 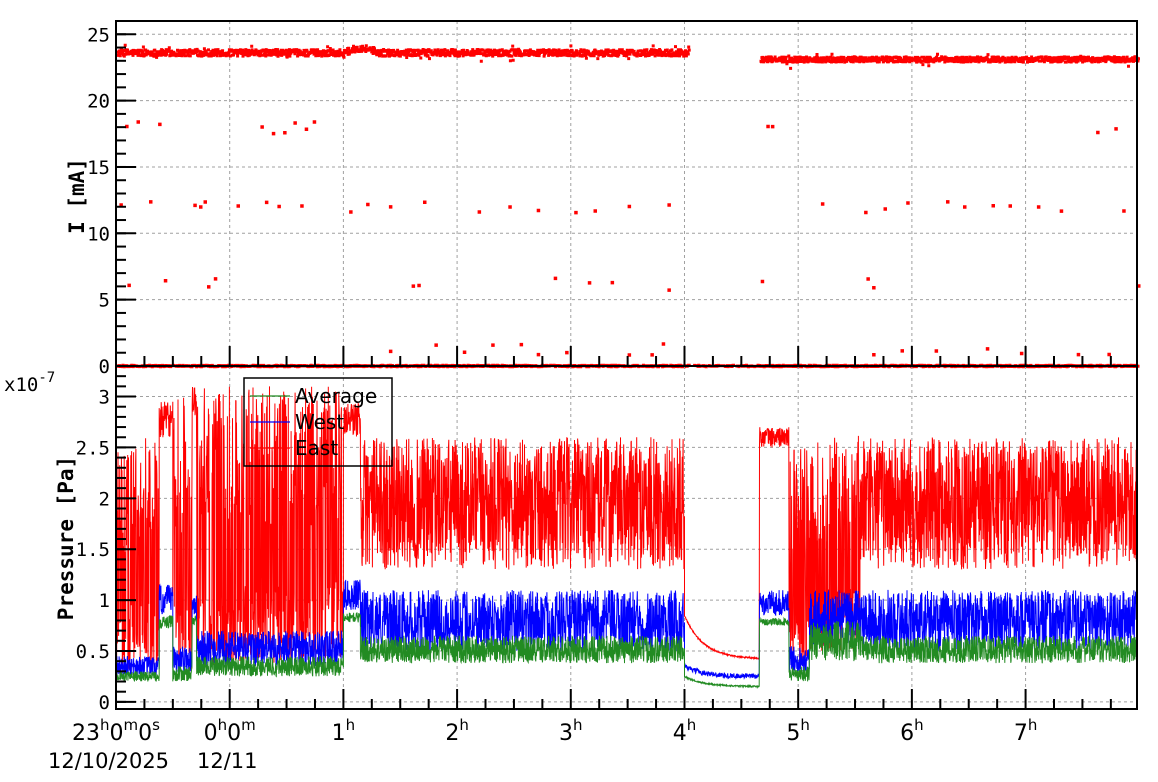 I want to click on time-tick-label: 7h, so click(x=1026, y=731).